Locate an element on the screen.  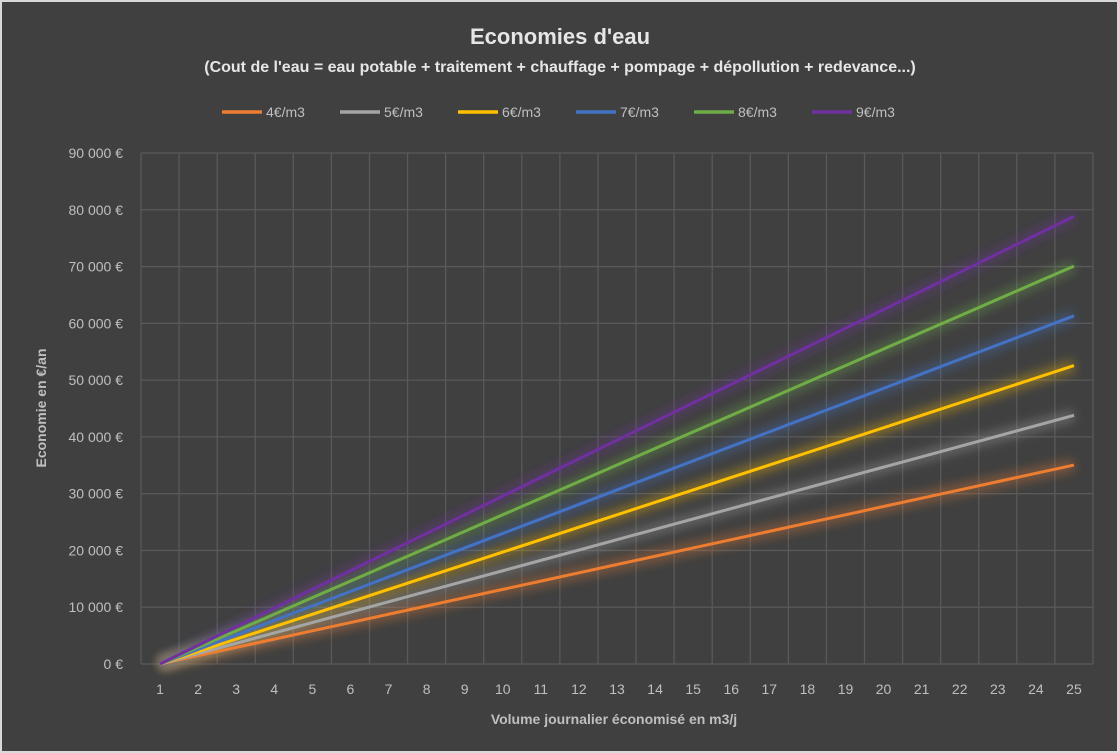
x-tick-label: 9 is located at coordinates (465, 689).